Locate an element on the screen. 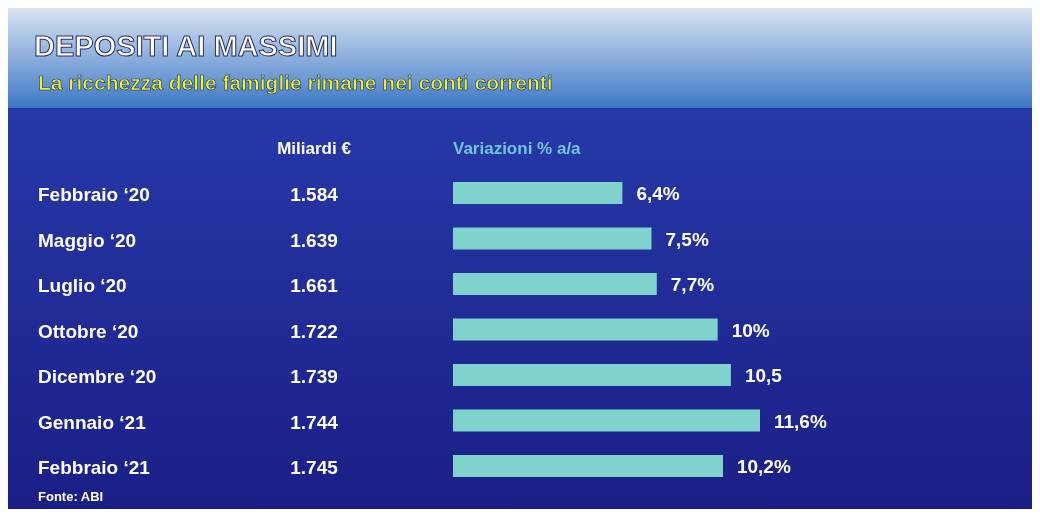 Image resolution: width=1040 pixels, height=517 pixels. text: 1.739 is located at coordinates (314, 376).